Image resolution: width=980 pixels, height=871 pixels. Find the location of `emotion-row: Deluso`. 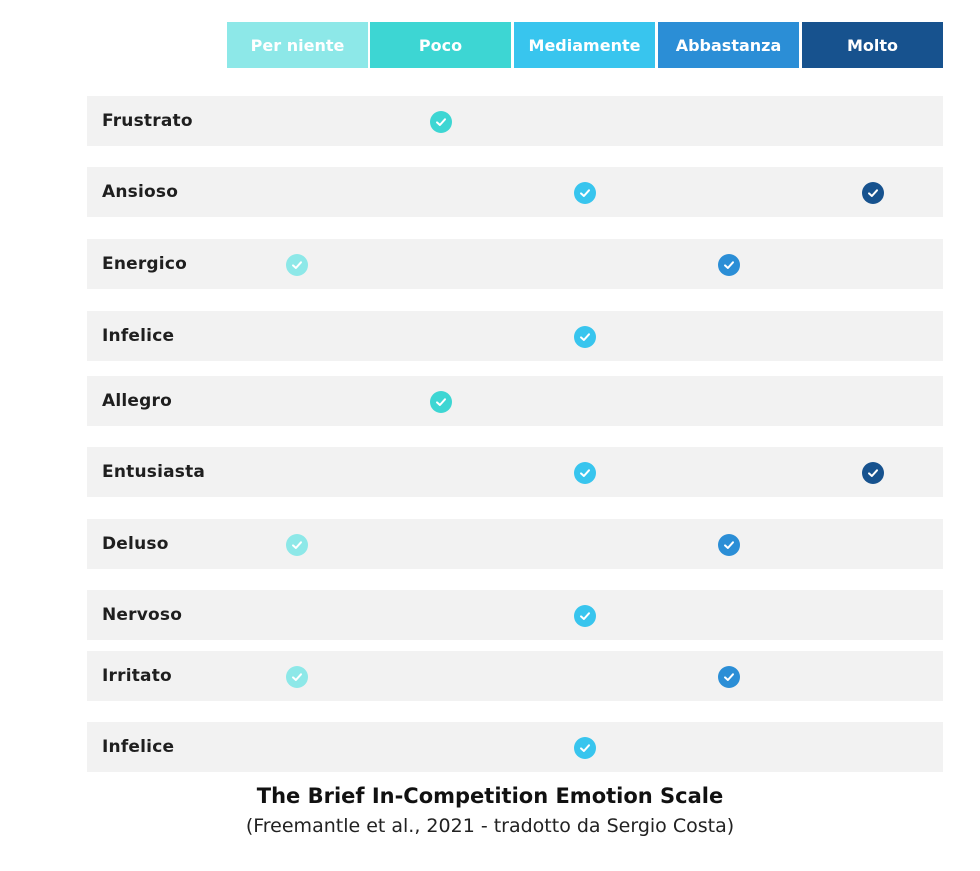

emotion-row: Deluso is located at coordinates (515, 544).